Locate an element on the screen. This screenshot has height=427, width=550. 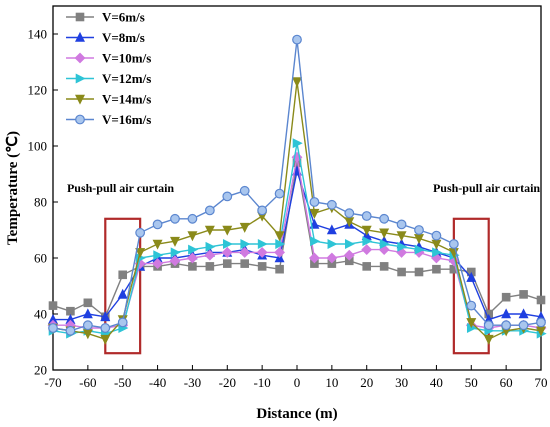
x-tick-label: 60 is located at coordinates (506, 382).